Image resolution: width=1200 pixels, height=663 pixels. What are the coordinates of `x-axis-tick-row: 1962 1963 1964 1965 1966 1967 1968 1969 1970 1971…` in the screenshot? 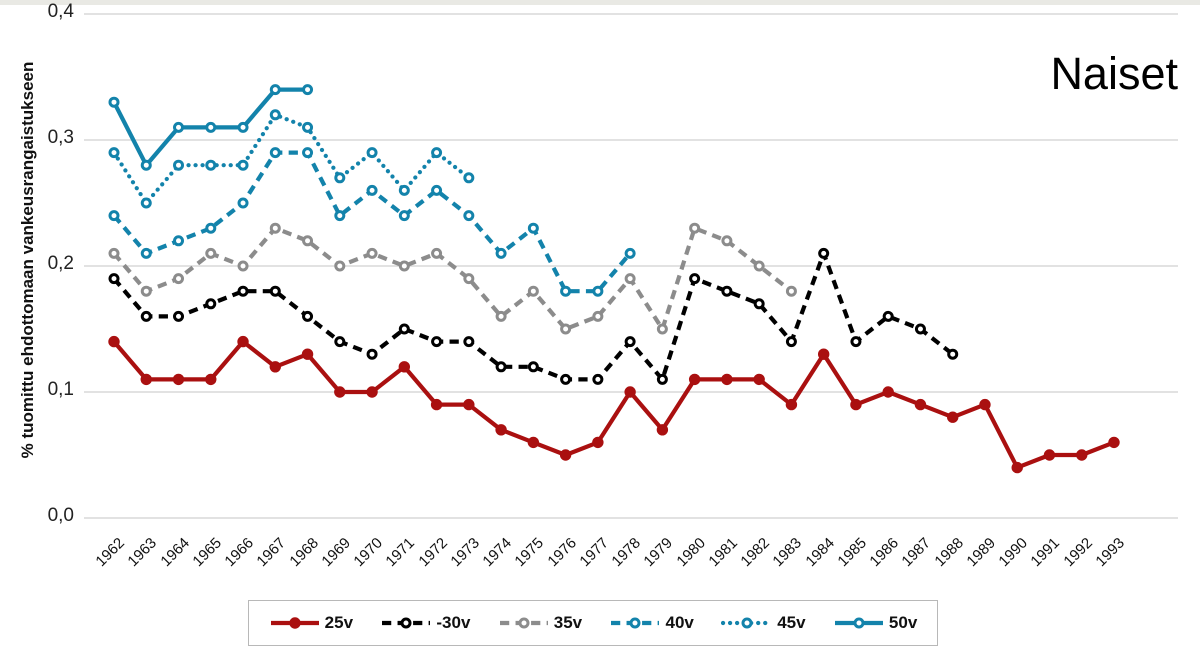 It's located at (636, 557).